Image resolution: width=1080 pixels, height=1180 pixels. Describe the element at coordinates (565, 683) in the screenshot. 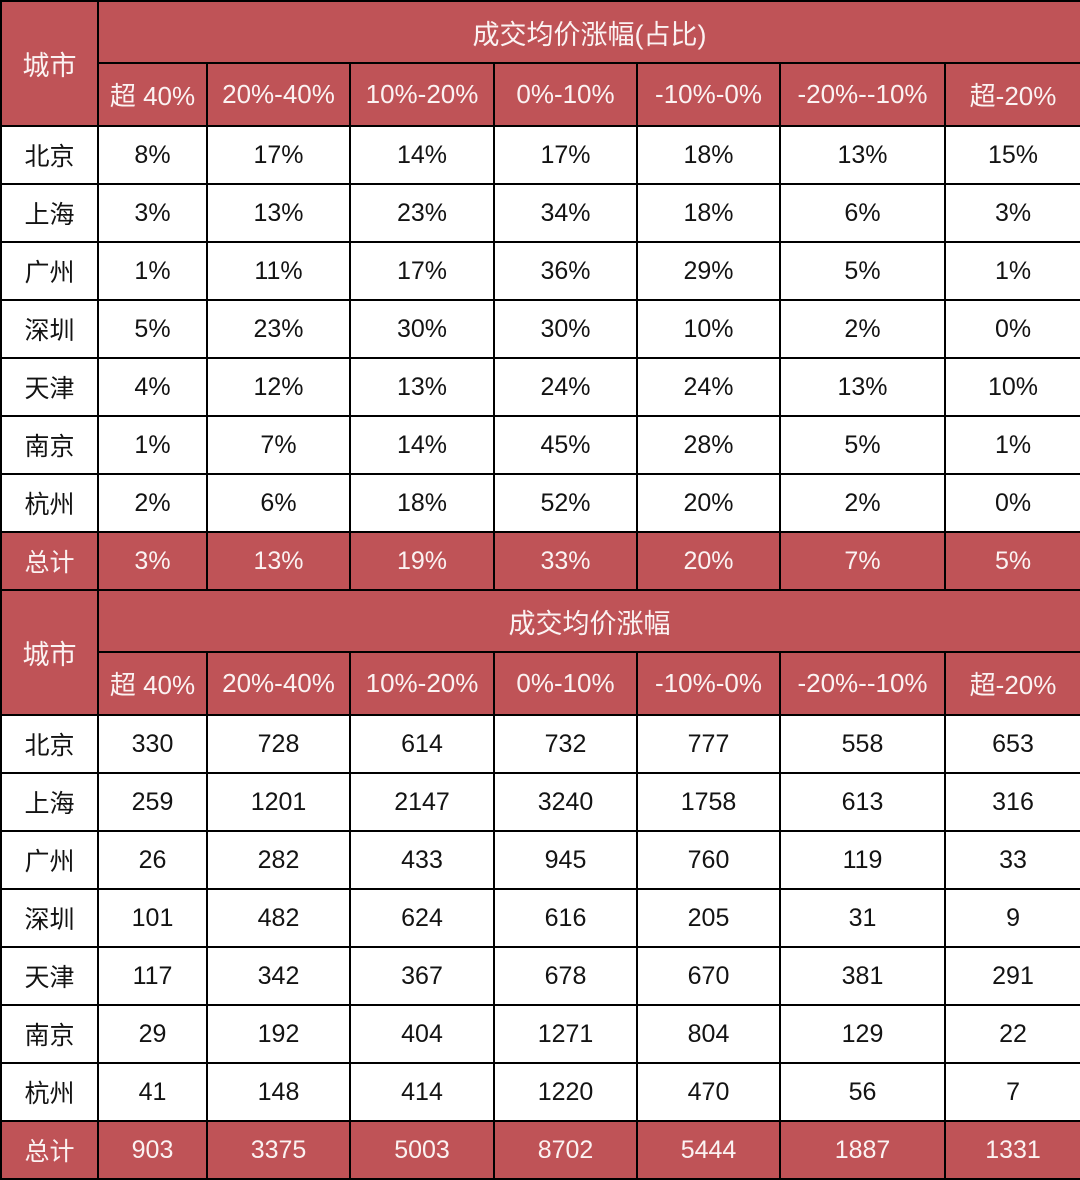

I see `column-header: 0%-10%` at that location.